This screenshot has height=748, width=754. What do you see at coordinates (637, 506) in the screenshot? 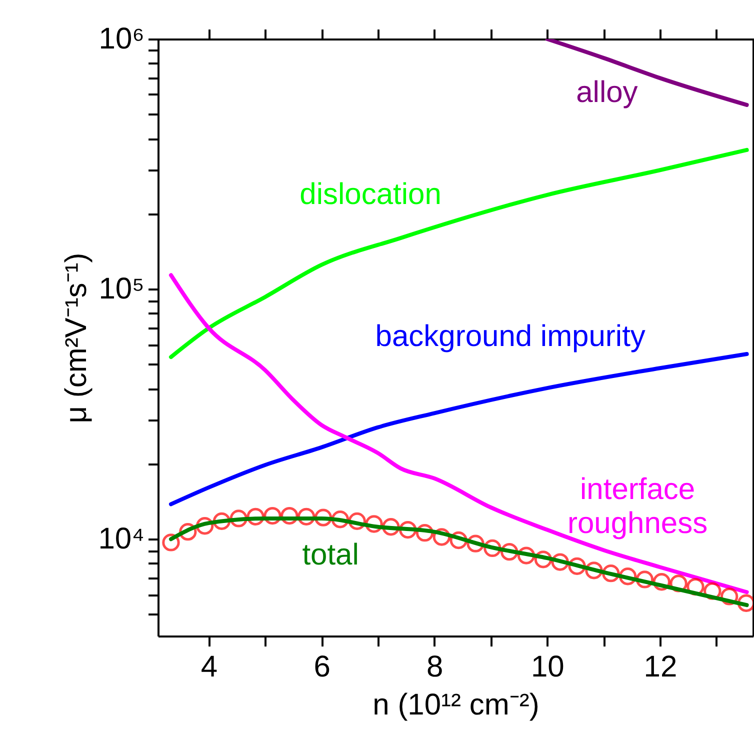
I see `series-label: interface roughness` at bounding box center [637, 506].